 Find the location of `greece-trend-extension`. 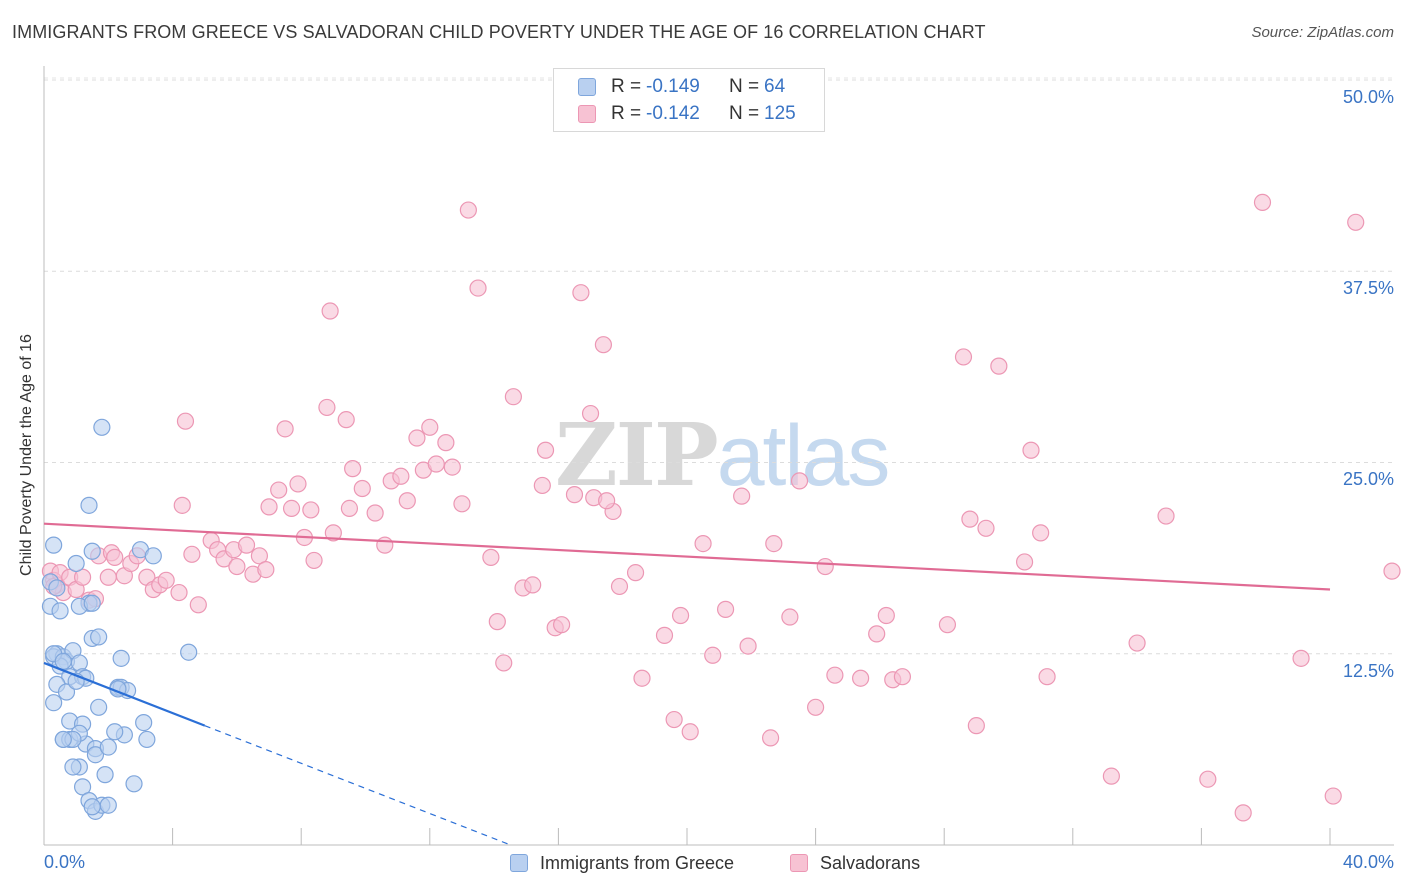

greece-trend-extension is located at coordinates (357, 785).